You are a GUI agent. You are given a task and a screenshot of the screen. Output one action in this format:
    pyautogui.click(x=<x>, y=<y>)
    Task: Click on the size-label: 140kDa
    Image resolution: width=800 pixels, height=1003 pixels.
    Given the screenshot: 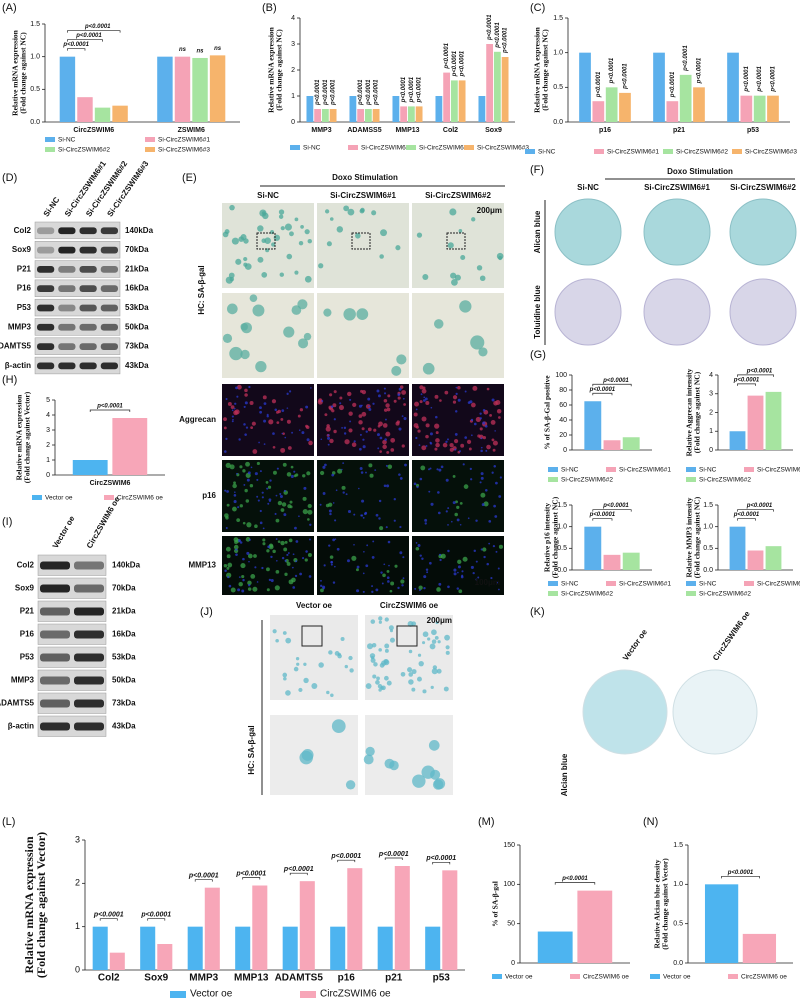 What is the action you would take?
    pyautogui.click(x=126, y=565)
    